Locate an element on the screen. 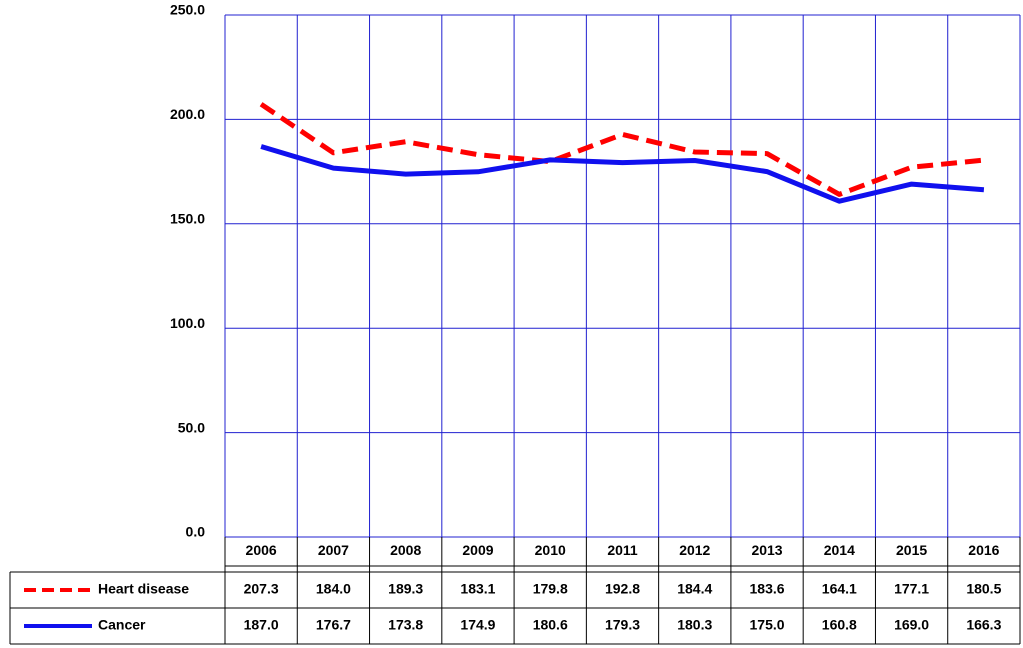  x-tick-label: 2011 is located at coordinates (622, 550).